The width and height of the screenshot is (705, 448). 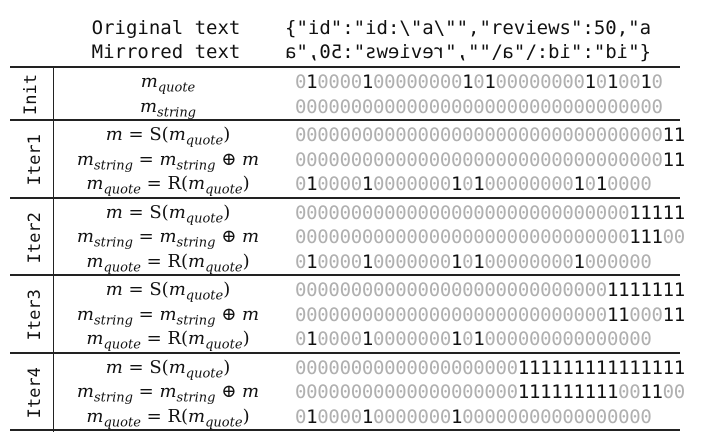 What do you see at coordinates (490, 367) in the screenshot?
I see `row-bitmask: 00000000000000000000111111111111111` at bounding box center [490, 367].